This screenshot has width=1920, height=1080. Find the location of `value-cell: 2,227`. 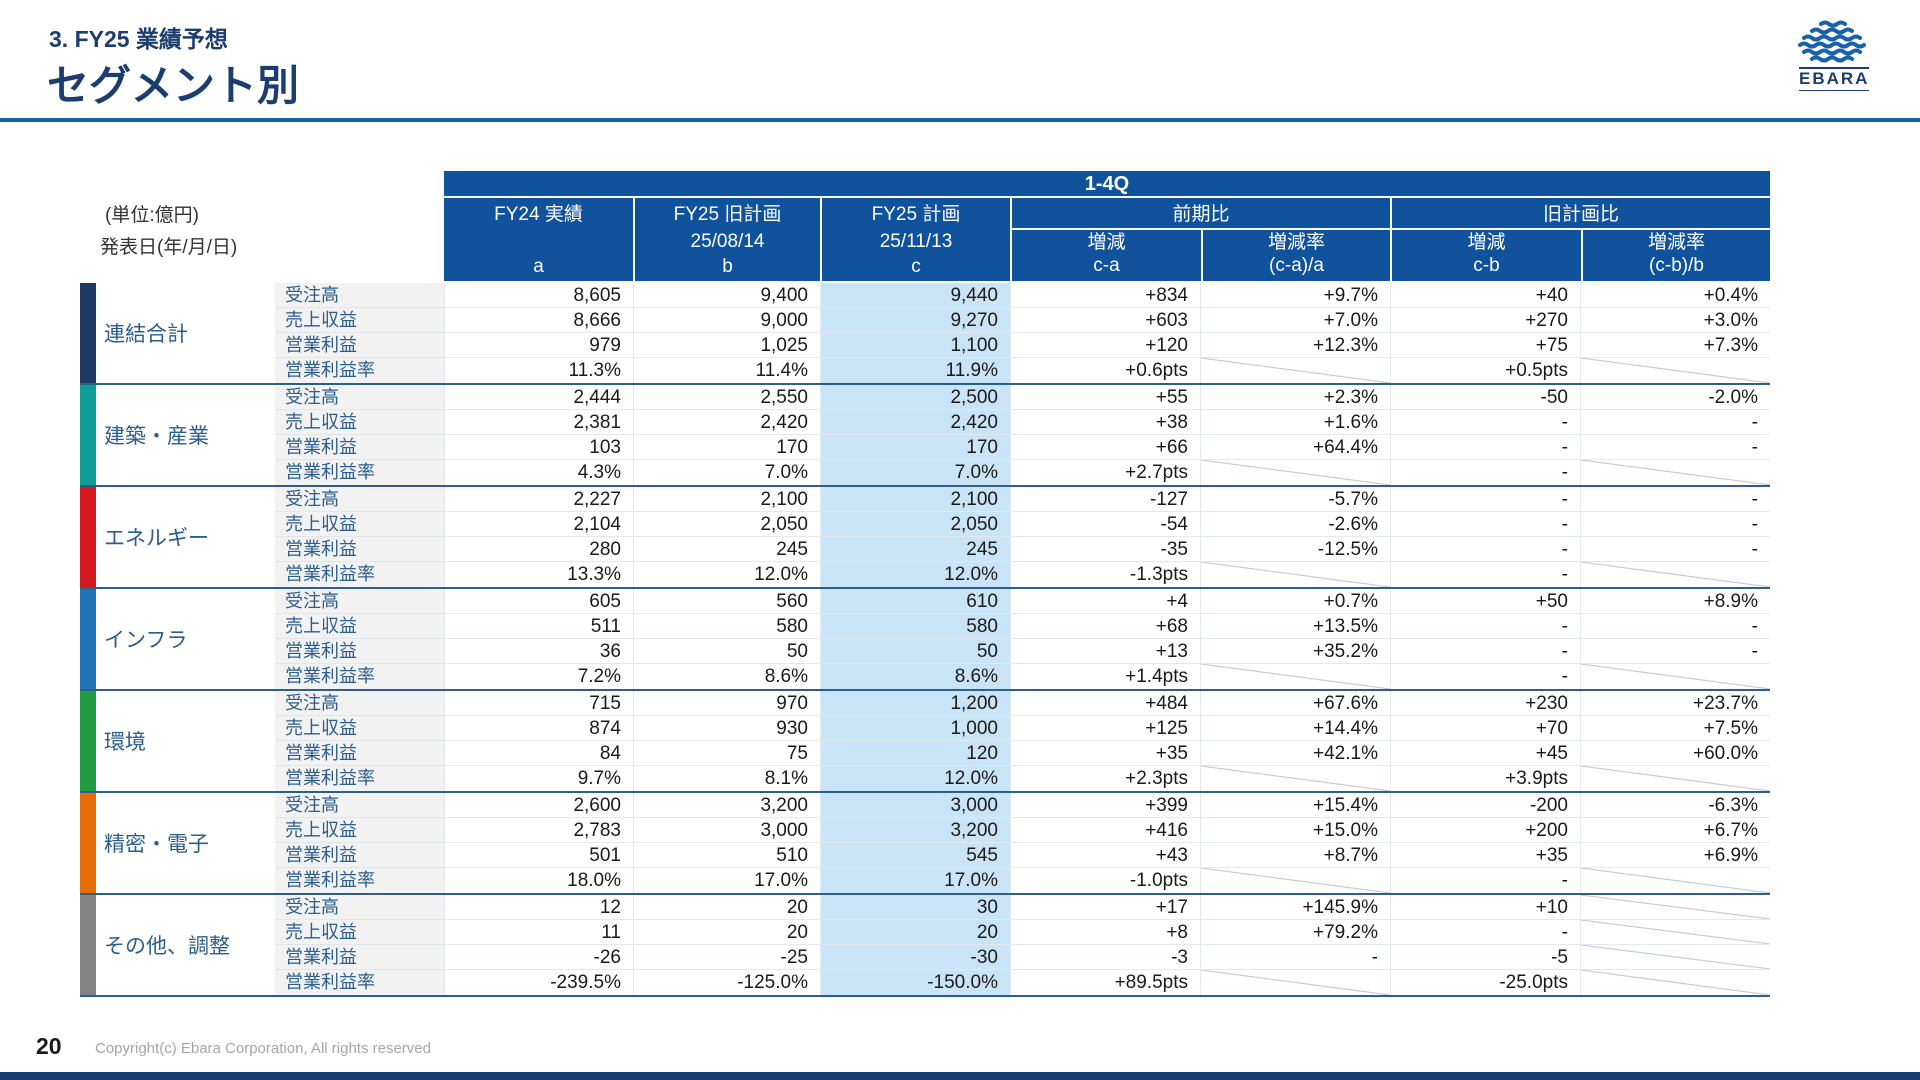

value-cell: 2,227 is located at coordinates (538, 499).